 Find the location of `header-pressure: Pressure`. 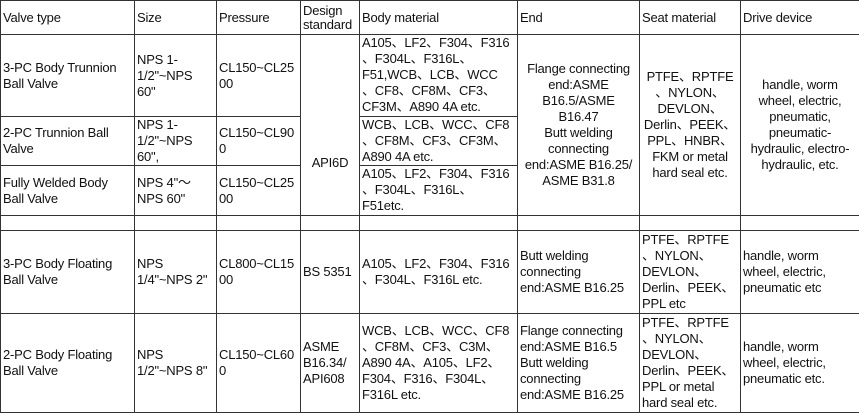

header-pressure: Pressure is located at coordinates (259, 18).